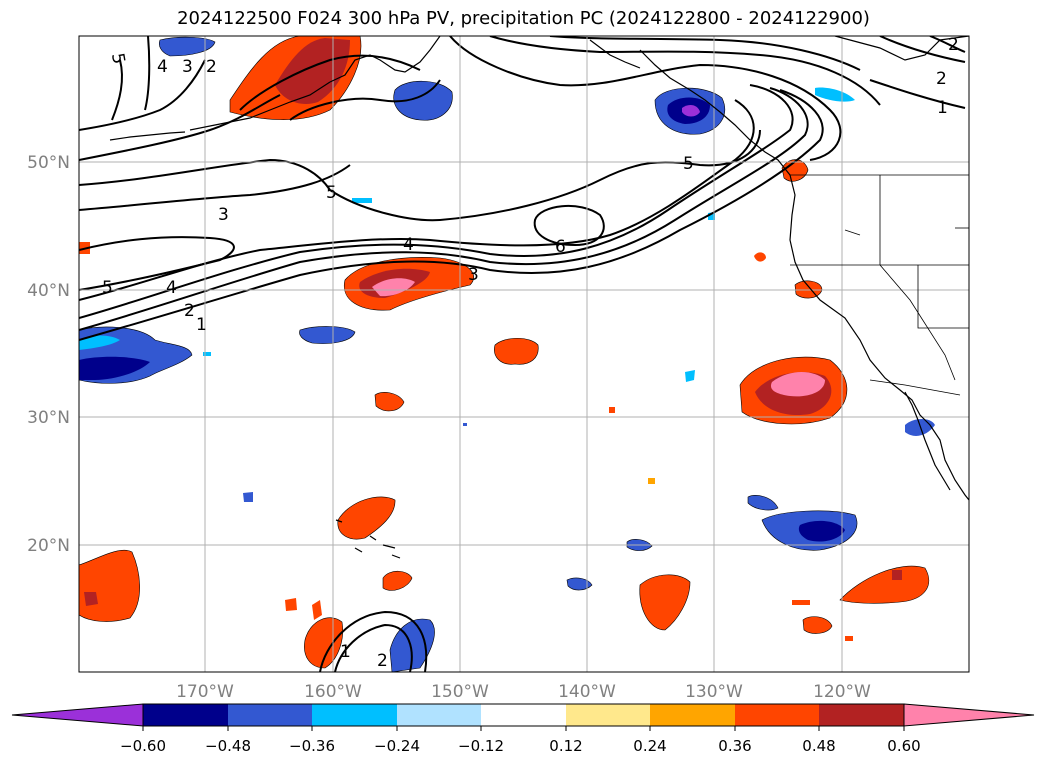  What do you see at coordinates (523, 692) in the screenshot?
I see `longitude-labels: 170°W 160°W 150°W 140°W 130°W 120°W` at bounding box center [523, 692].